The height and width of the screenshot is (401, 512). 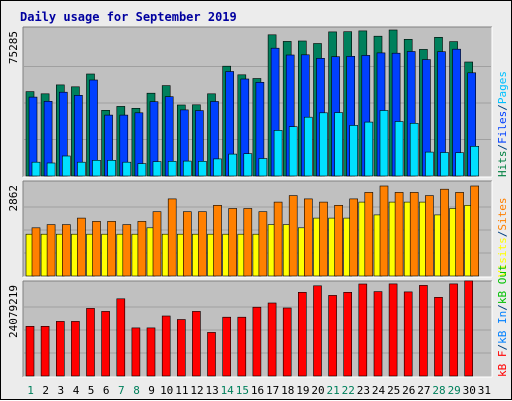 What do you see at coordinates (106, 390) in the screenshot?
I see `day-label-6: 6` at bounding box center [106, 390].